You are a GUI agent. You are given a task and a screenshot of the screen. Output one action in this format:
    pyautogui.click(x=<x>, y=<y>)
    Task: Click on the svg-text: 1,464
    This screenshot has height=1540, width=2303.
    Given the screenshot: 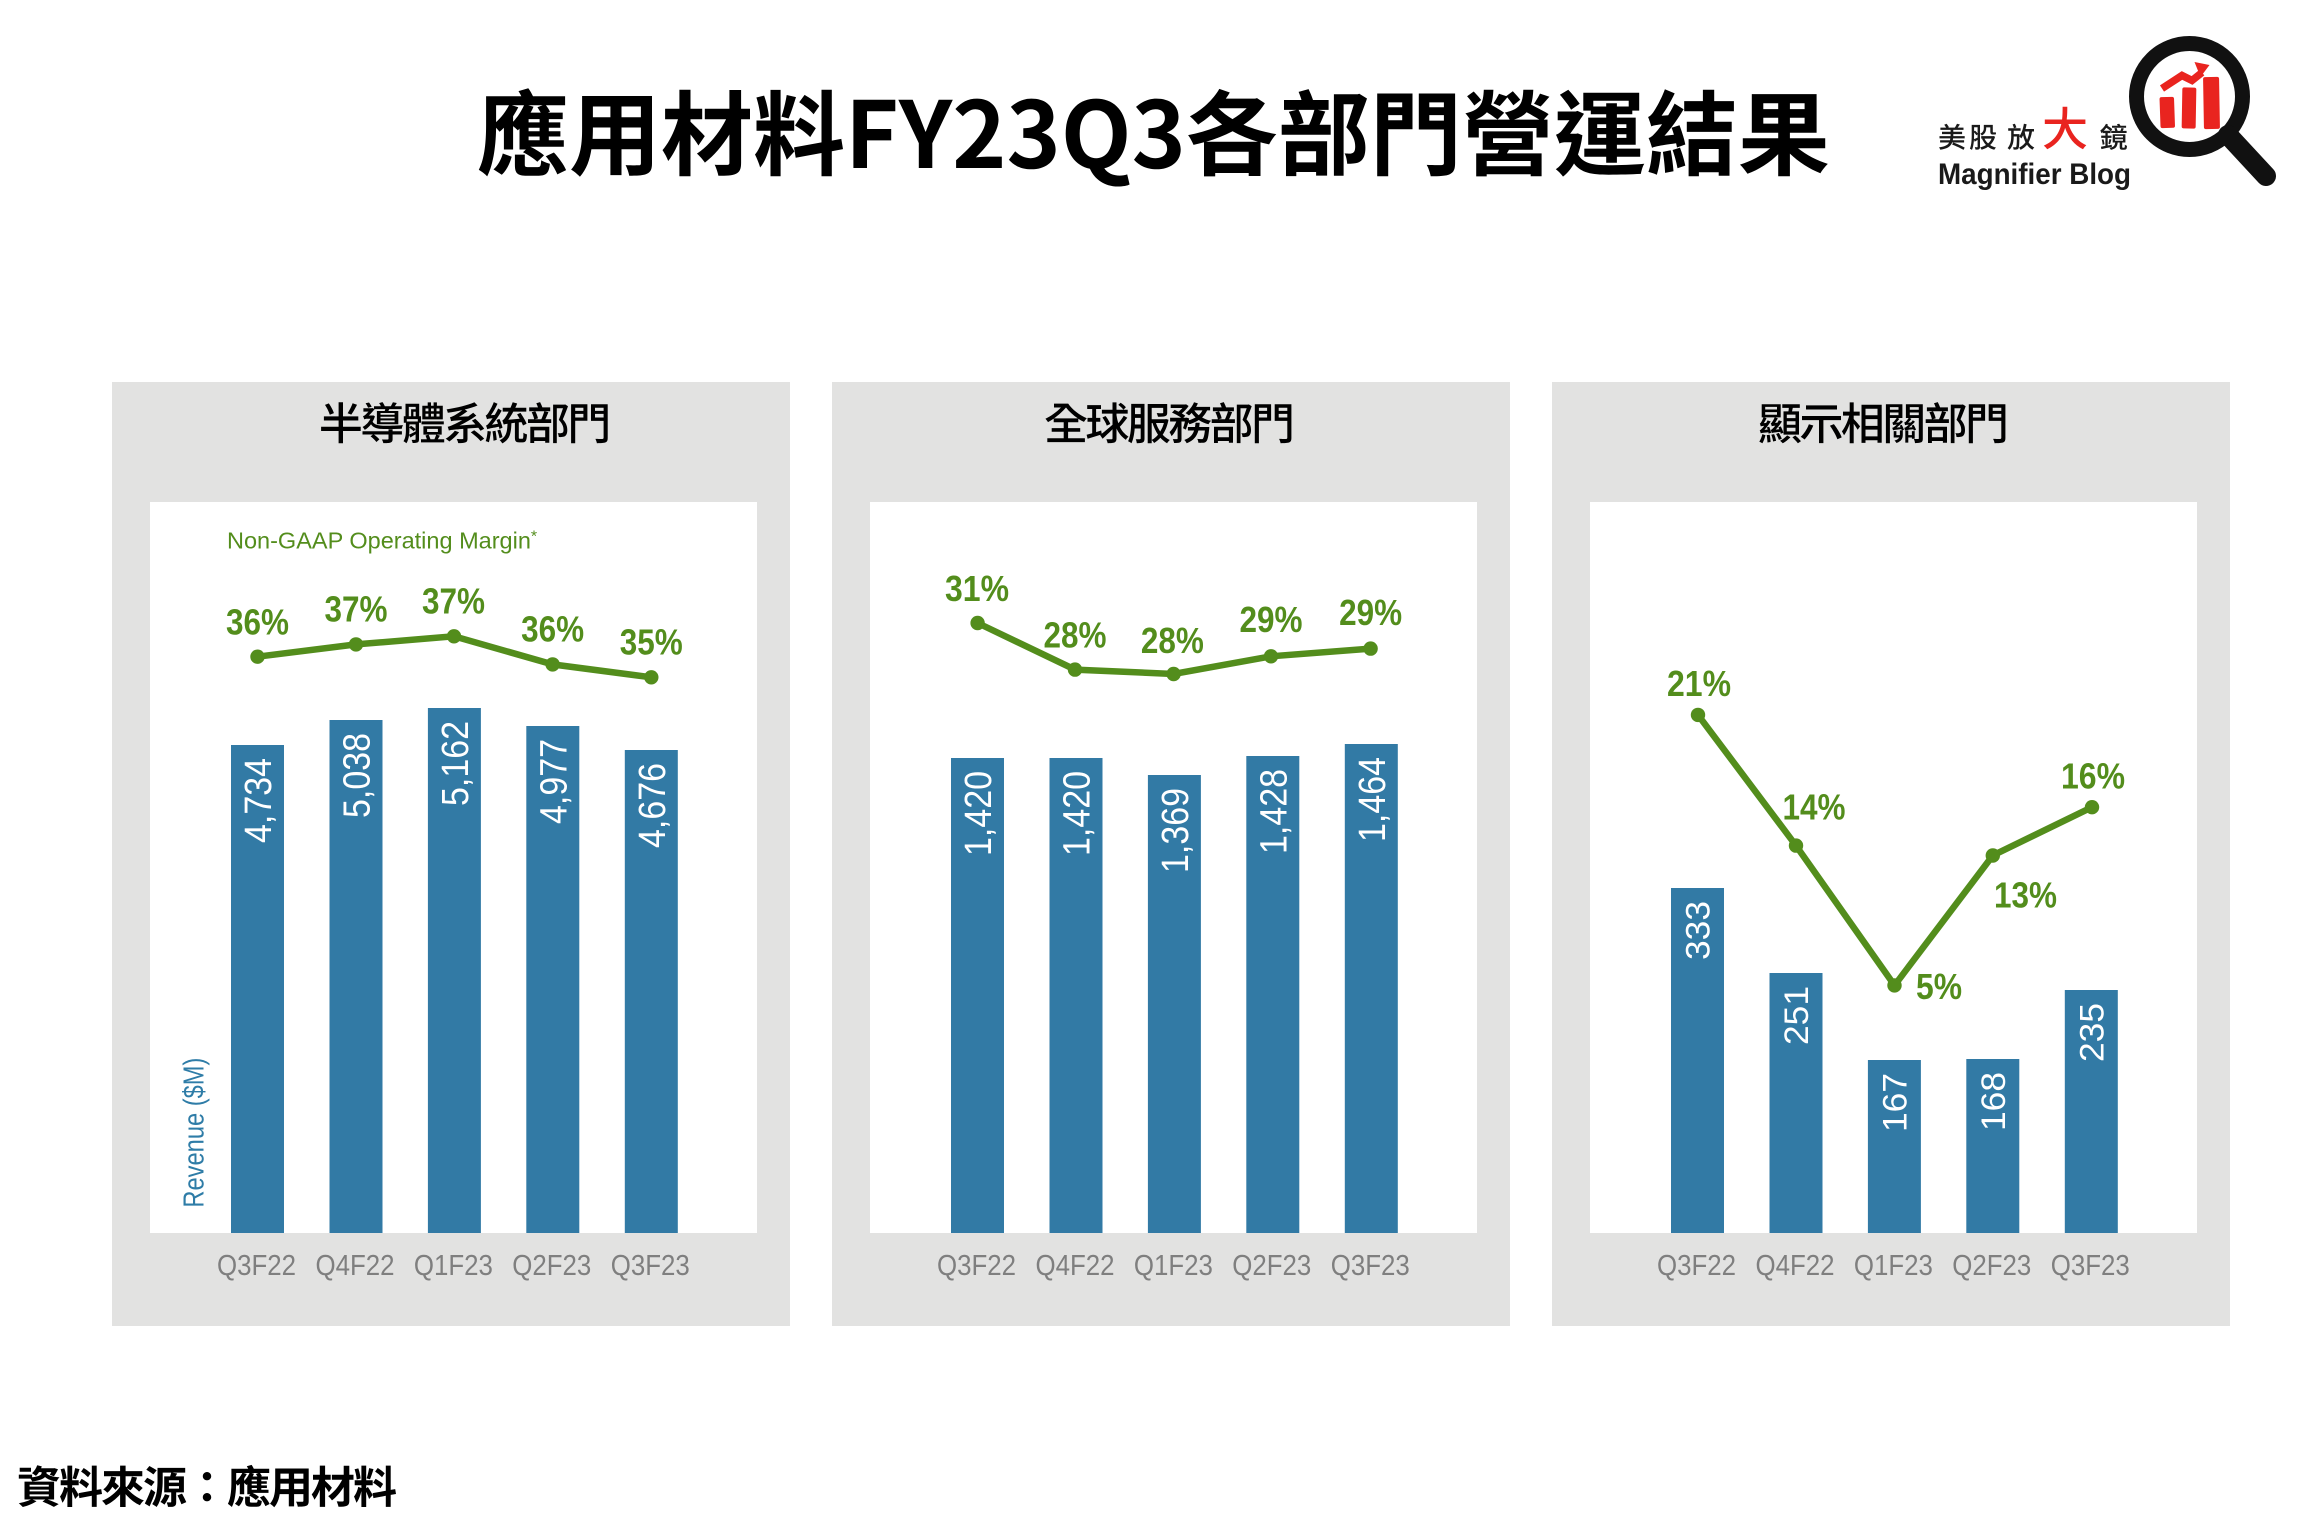 What is the action you would take?
    pyautogui.click(x=1373, y=799)
    